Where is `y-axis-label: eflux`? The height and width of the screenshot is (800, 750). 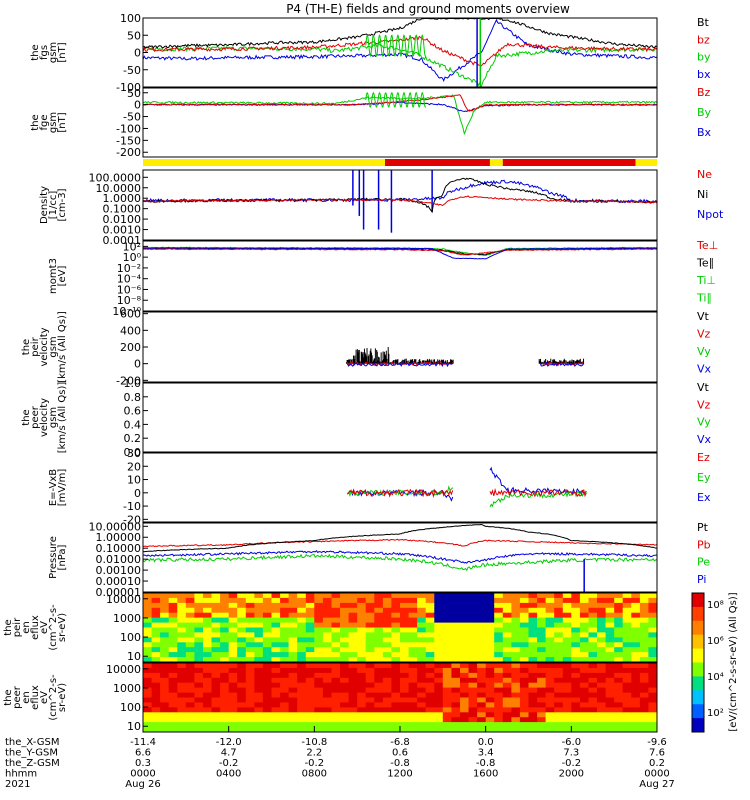
y-axis-label: eflux is located at coordinates (35, 697).